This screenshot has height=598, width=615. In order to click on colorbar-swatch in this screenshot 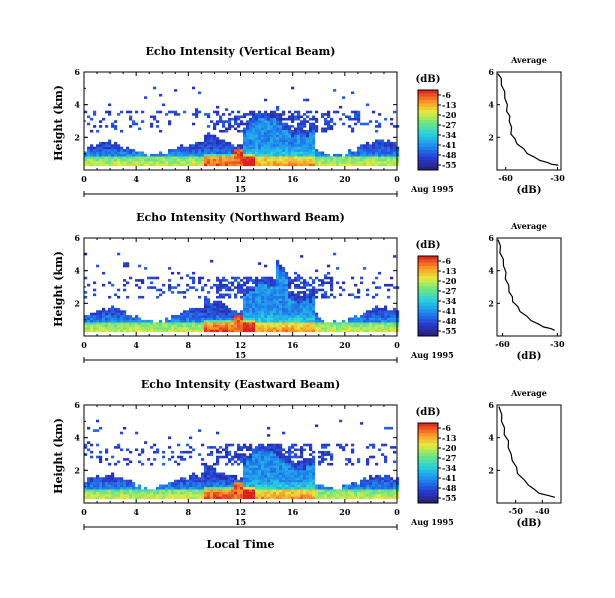, I will do `click(428, 162)`.